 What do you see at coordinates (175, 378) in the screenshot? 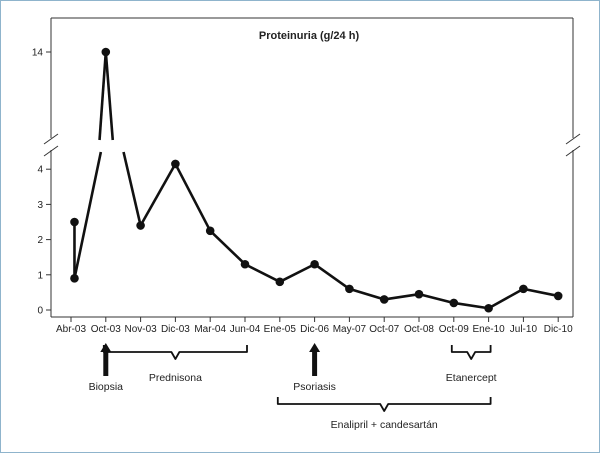
I see `annotation-label: Prednisona` at bounding box center [175, 378].